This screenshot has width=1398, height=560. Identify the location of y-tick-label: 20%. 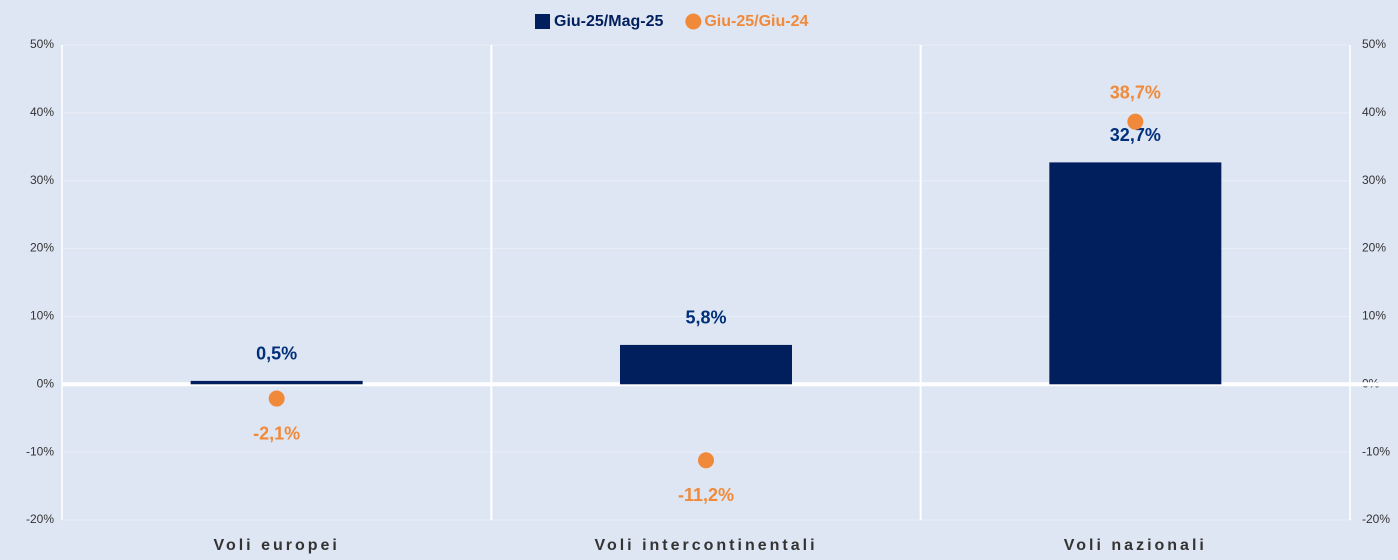
(42, 248).